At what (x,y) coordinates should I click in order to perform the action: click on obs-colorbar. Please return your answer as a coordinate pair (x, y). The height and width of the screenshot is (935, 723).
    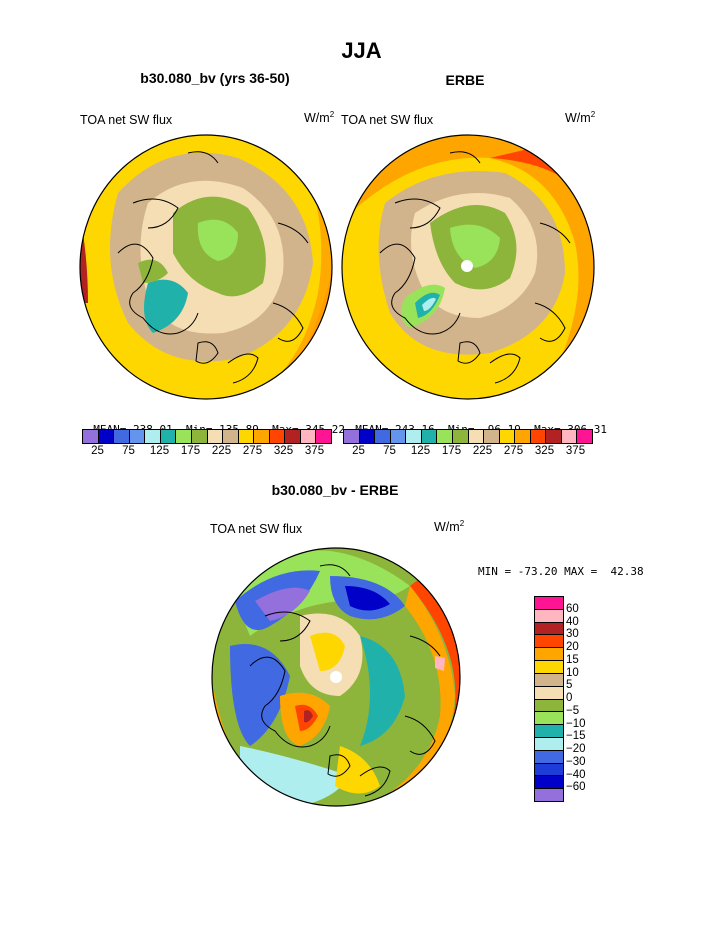
    Looking at the image, I should click on (468, 436).